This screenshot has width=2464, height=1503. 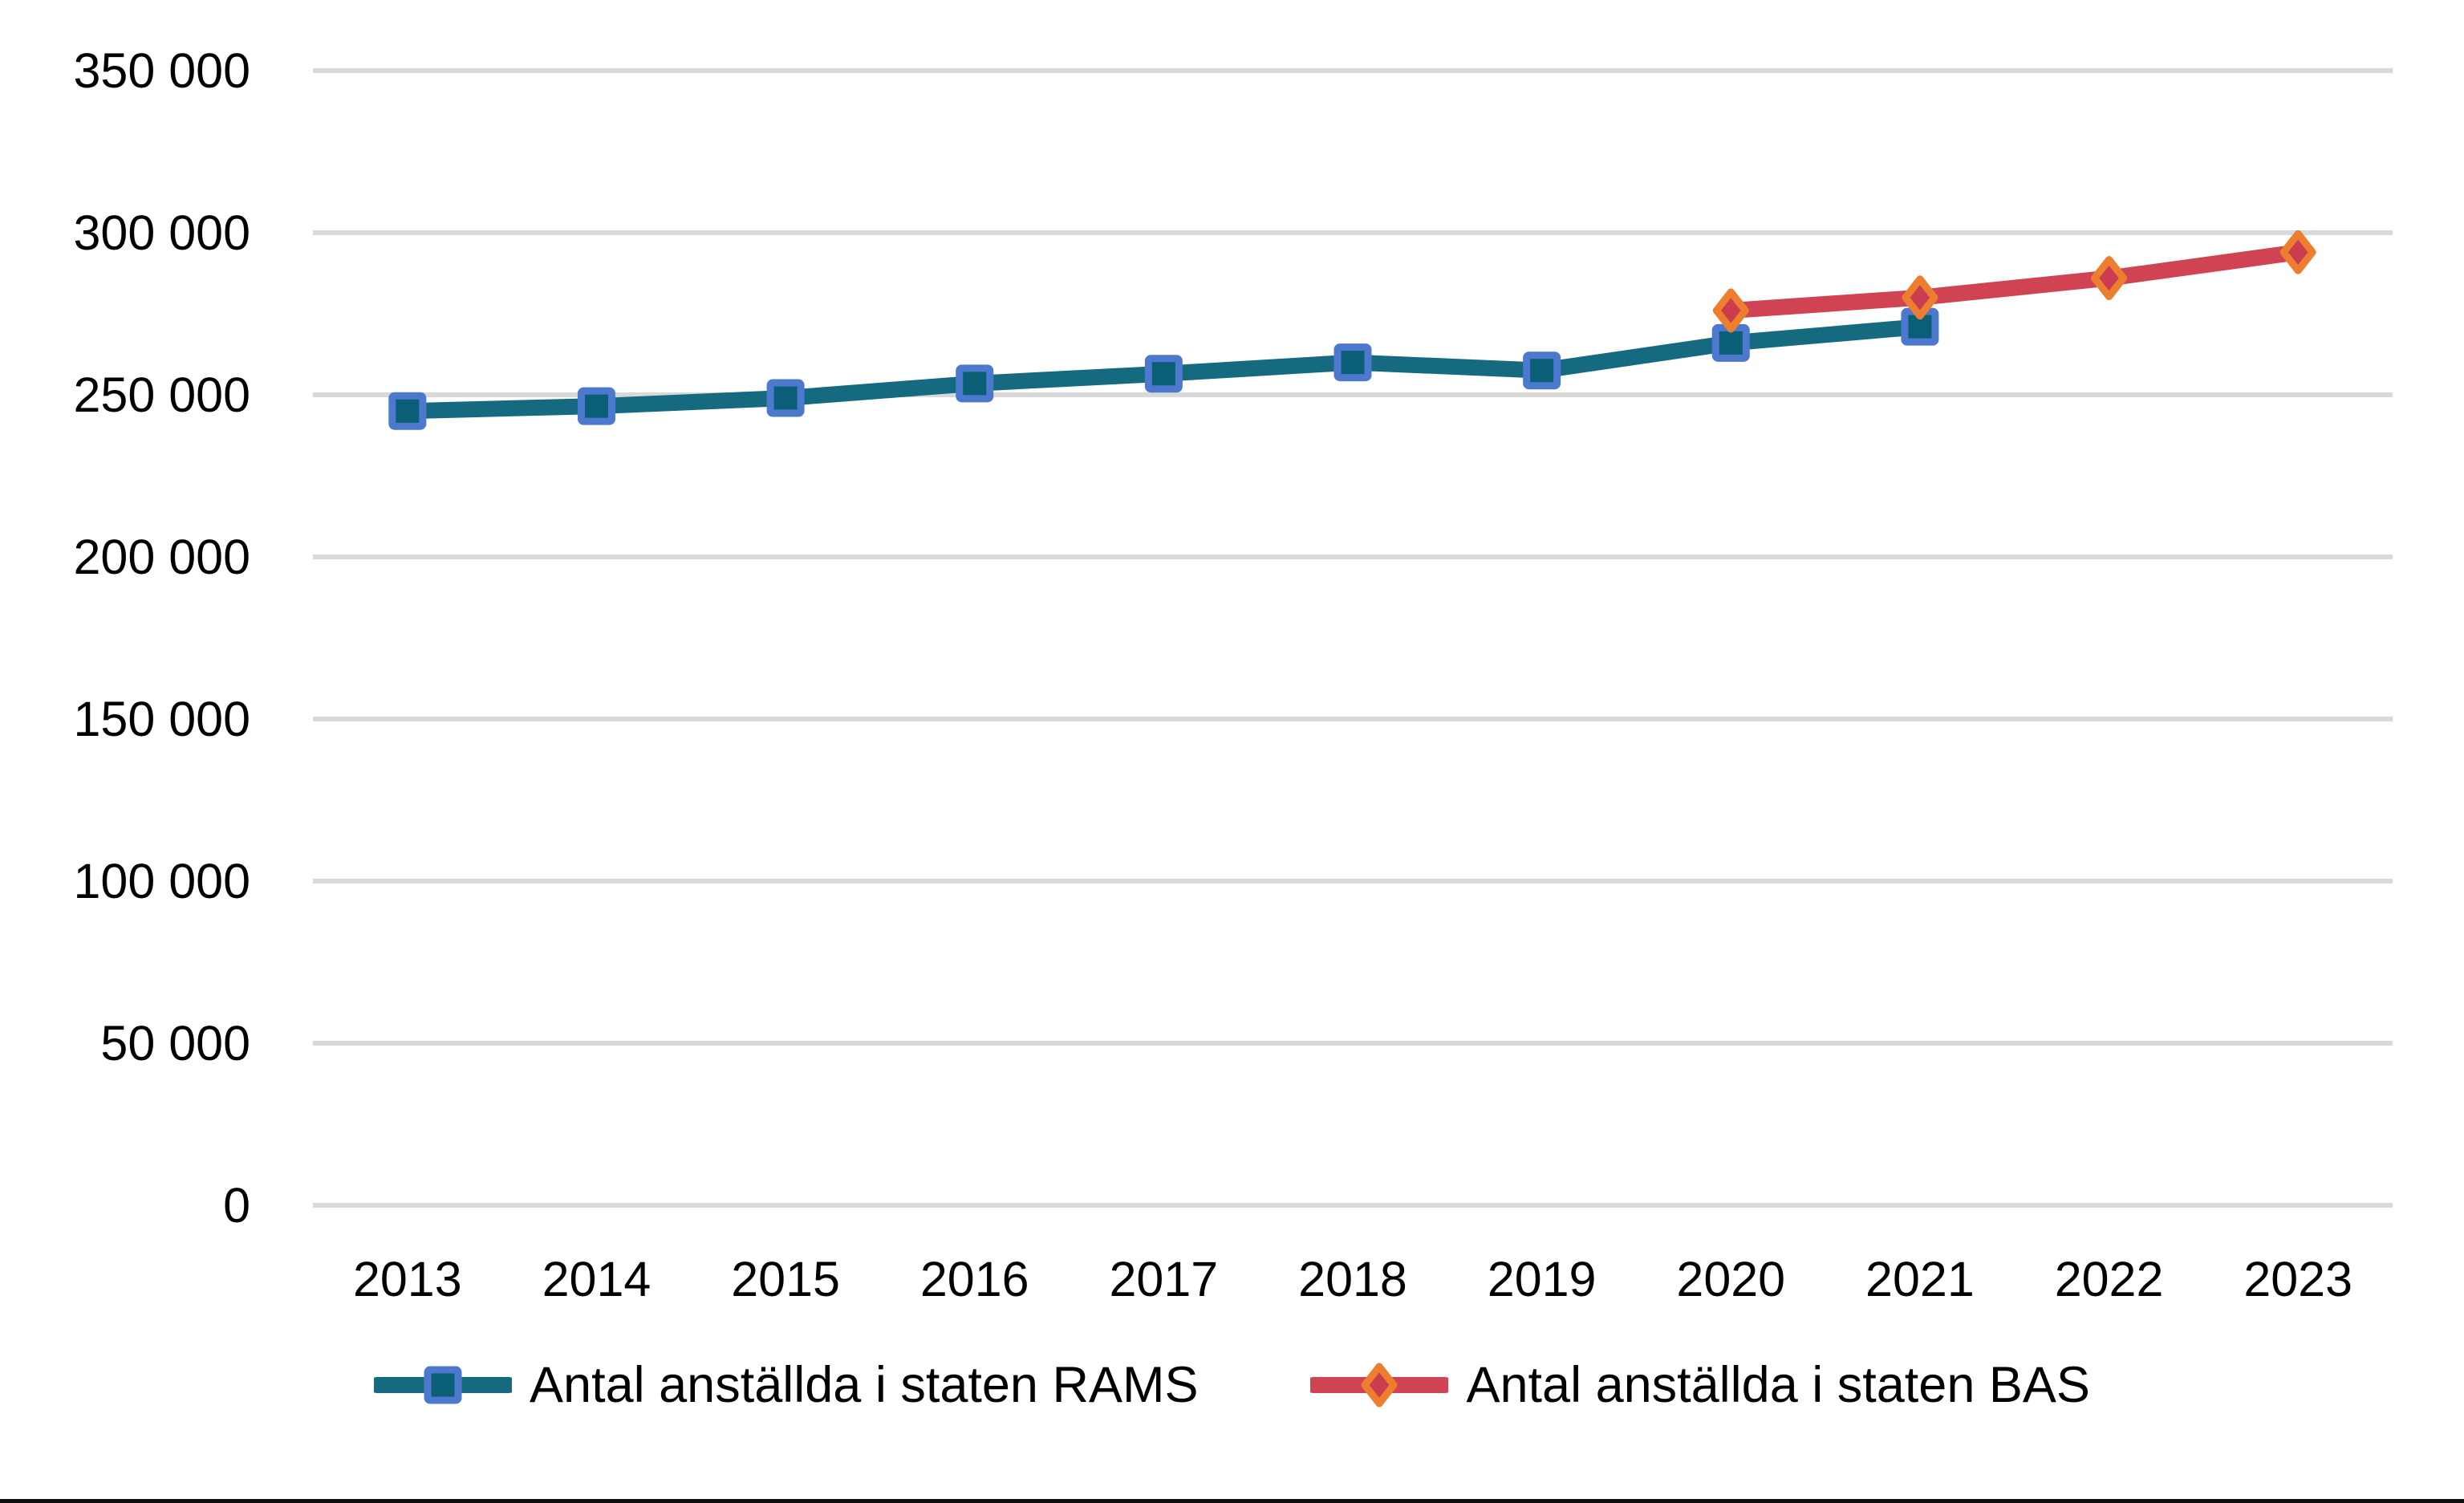 What do you see at coordinates (864, 1385) in the screenshot?
I see `legend-label-rams: Antal anställda i staten RAMS` at bounding box center [864, 1385].